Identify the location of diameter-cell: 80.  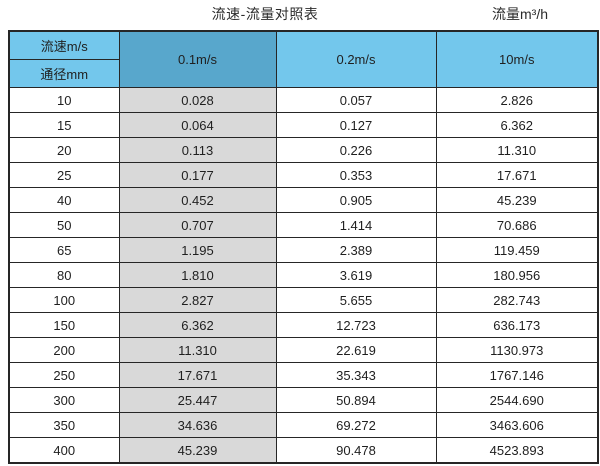
(64, 275).